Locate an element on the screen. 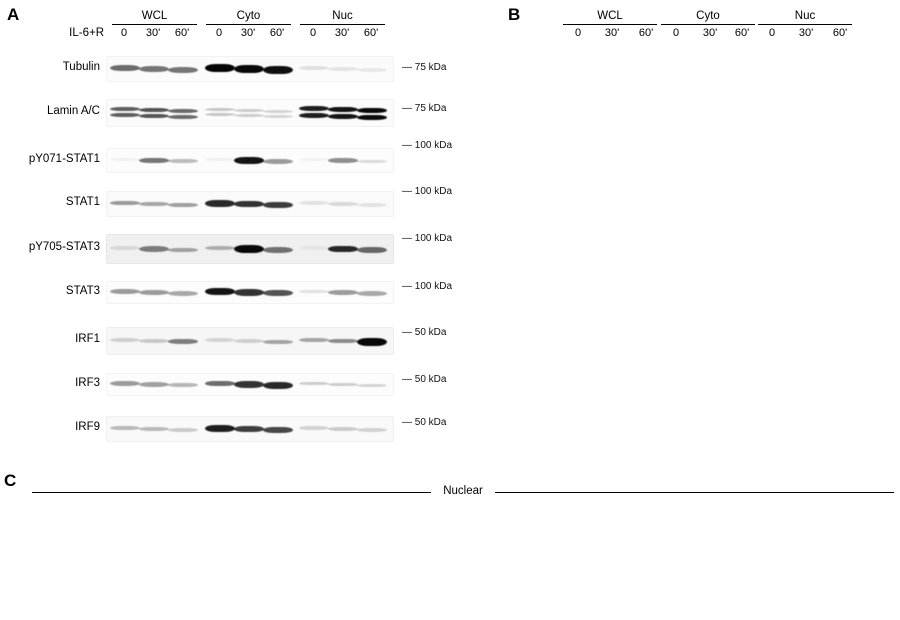  blot-row-label: IRF1 is located at coordinates (87, 339).